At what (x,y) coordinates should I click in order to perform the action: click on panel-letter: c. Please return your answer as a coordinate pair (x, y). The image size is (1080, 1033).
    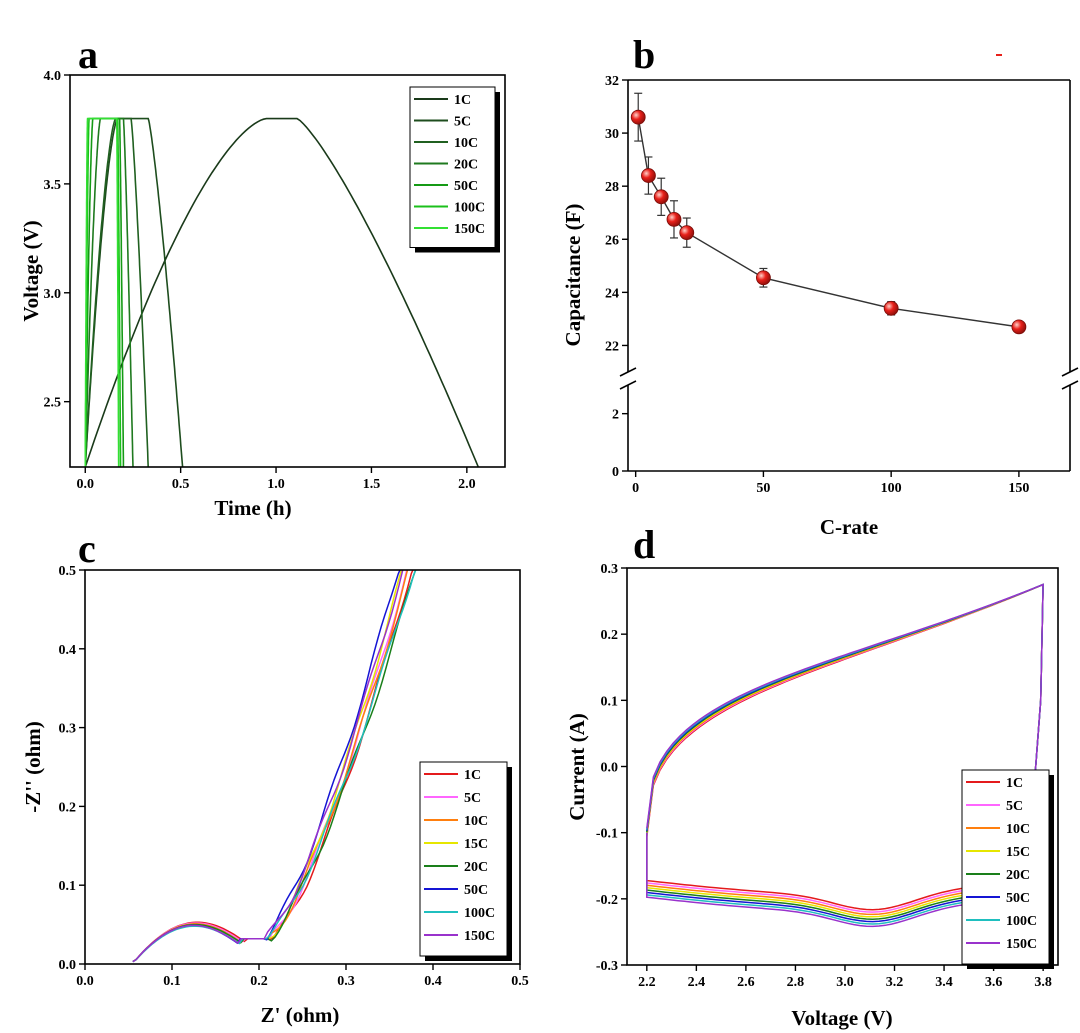
    Looking at the image, I should click on (87, 548).